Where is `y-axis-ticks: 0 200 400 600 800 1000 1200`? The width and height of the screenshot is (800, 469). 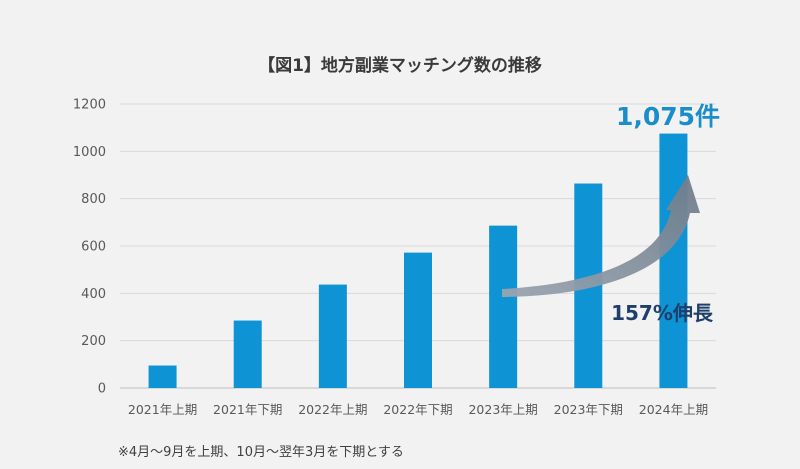
y-axis-ticks: 0 200 400 600 800 1000 1200 is located at coordinates (89, 247).